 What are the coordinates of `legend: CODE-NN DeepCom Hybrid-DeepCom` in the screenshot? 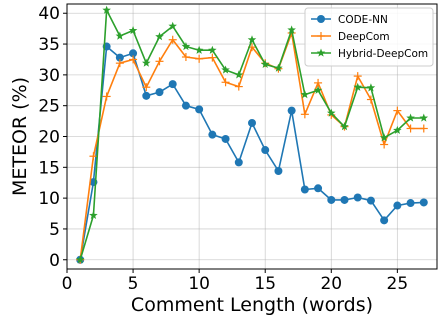 It's located at (369, 37).